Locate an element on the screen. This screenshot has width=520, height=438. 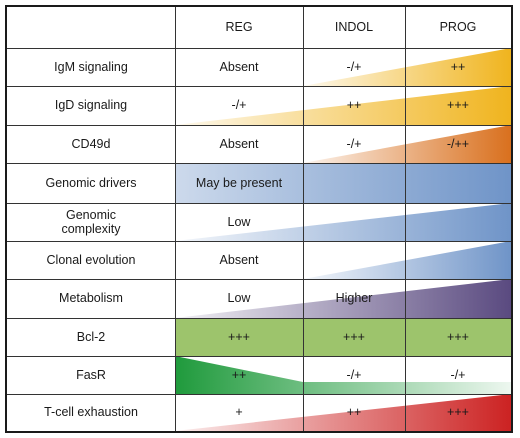
table-cell: + is located at coordinates (239, 412).